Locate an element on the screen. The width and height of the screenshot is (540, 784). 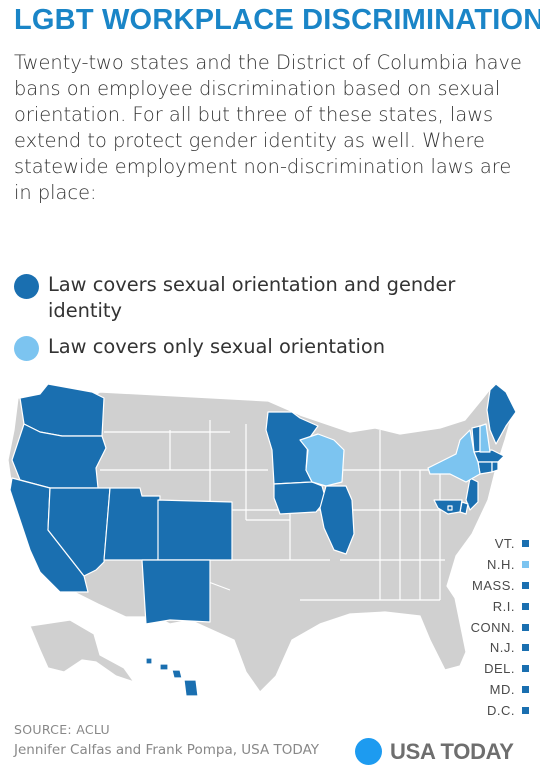
brand-logo: USA TODAY is located at coordinates (434, 751).